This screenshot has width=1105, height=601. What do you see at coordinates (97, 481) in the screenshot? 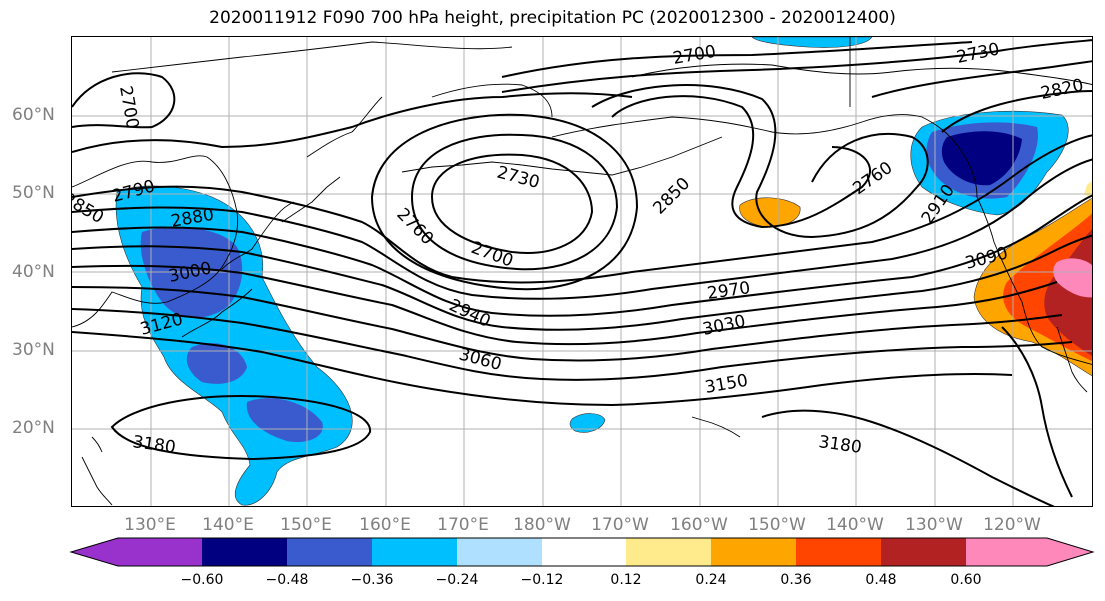
I see `coast-philippines` at bounding box center [97, 481].